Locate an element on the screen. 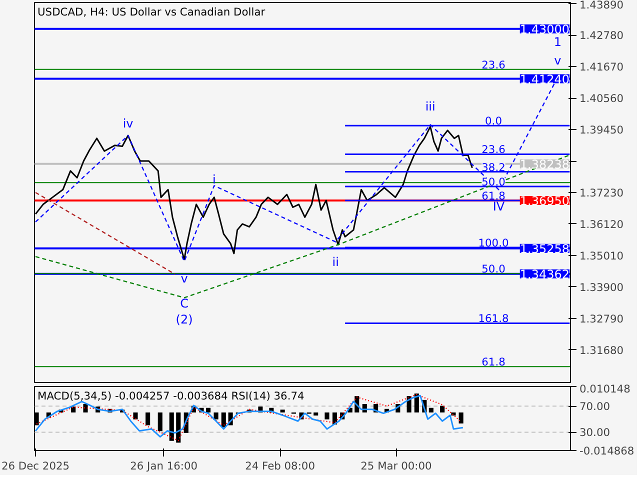 This screenshot has height=480, width=640. y2-tick-label: 70.00 is located at coordinates (595, 407).